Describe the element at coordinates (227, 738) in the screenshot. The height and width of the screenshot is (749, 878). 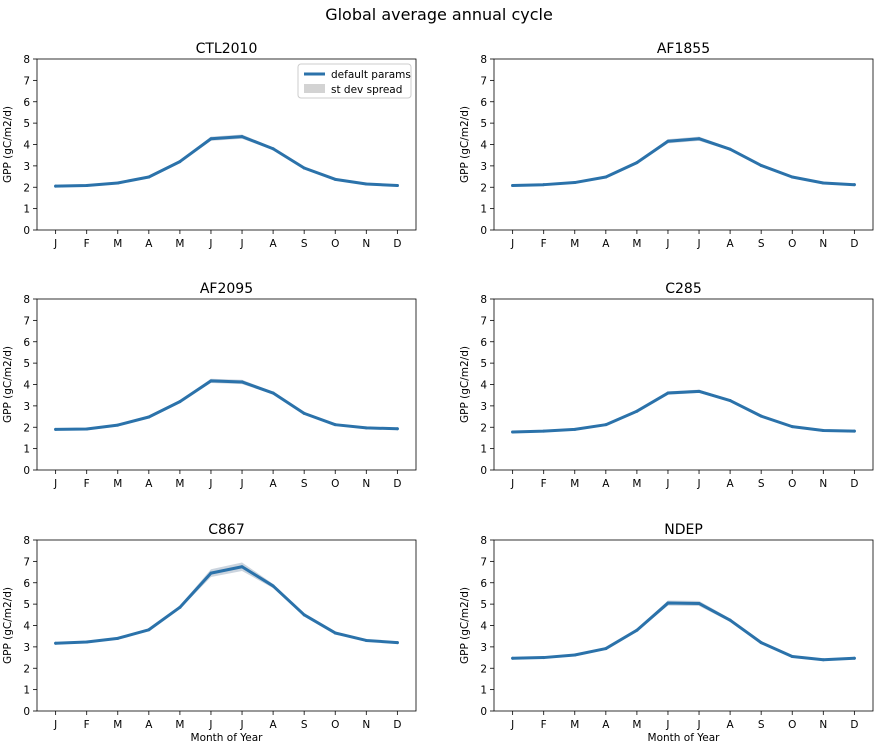
I see `x-axis-label: Month of Year` at that location.